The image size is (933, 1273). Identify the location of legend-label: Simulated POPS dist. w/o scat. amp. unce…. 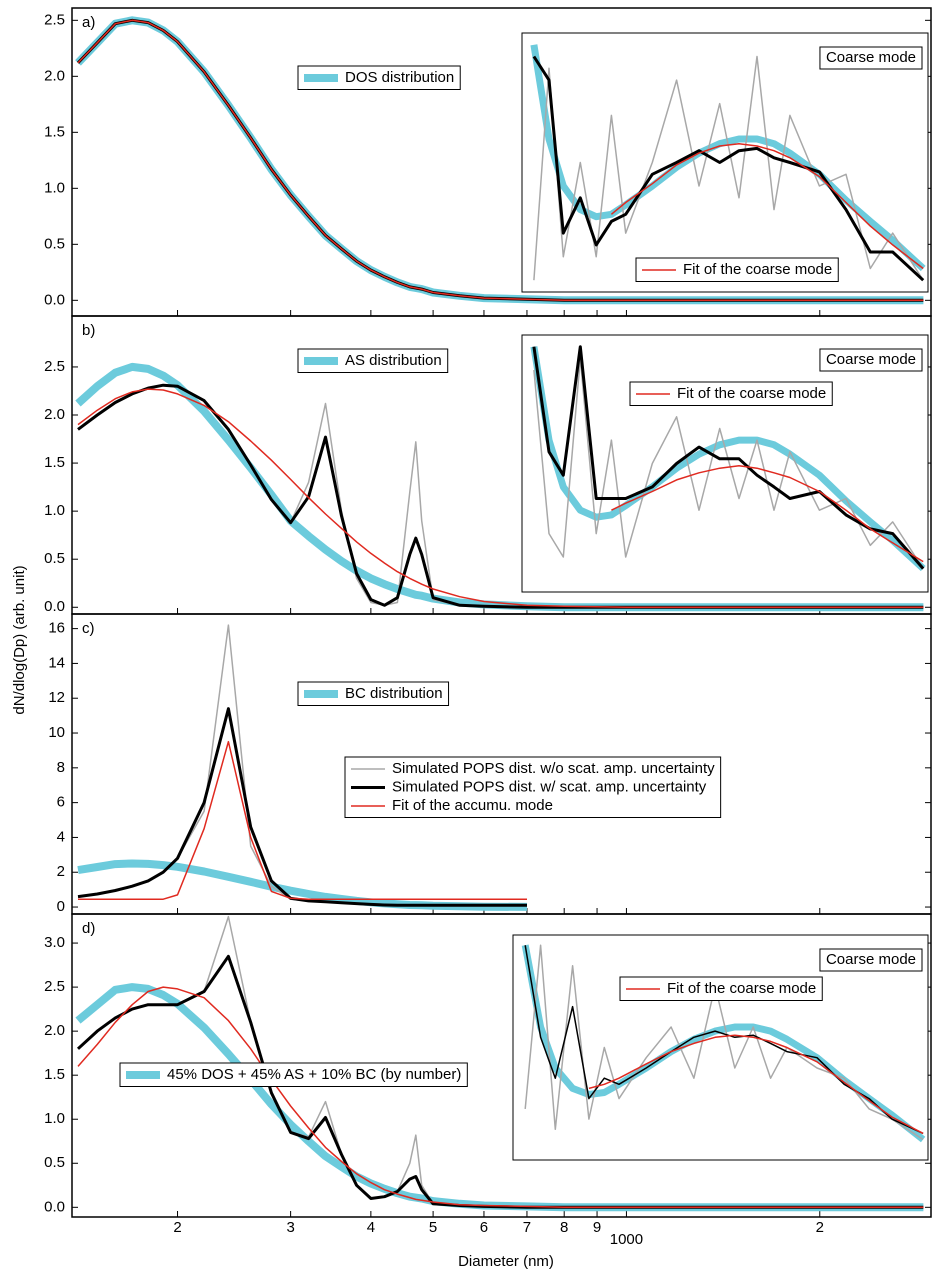
(553, 768).